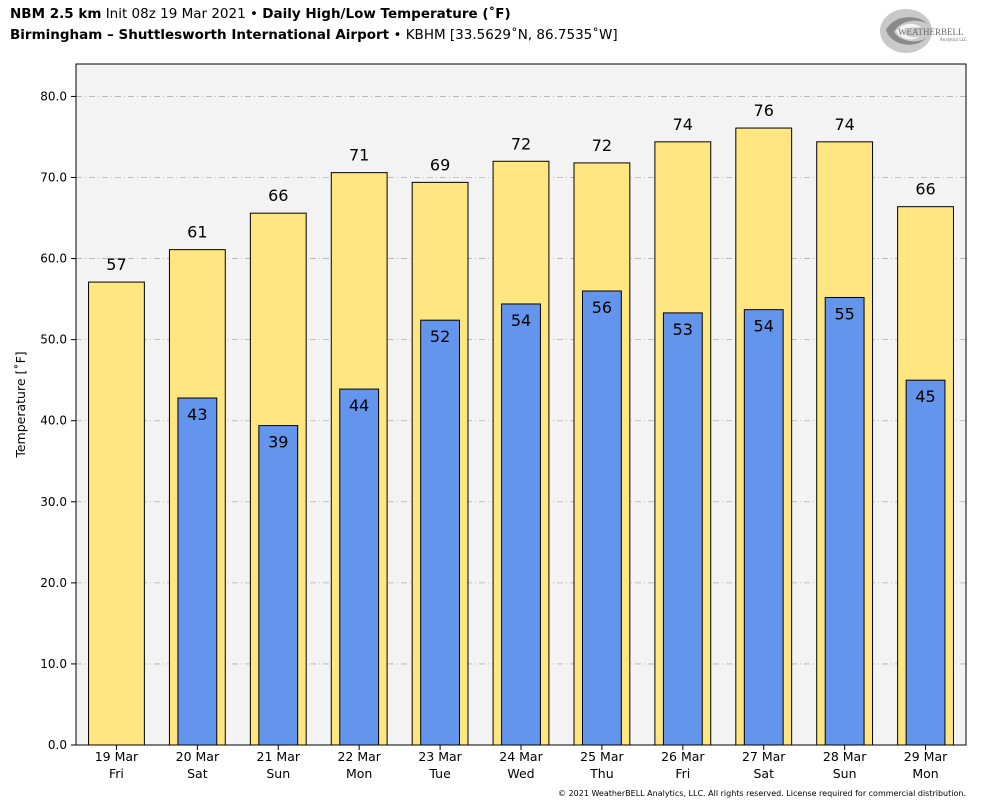 This screenshot has width=984, height=808. I want to click on low-value-label: 45, so click(925, 396).